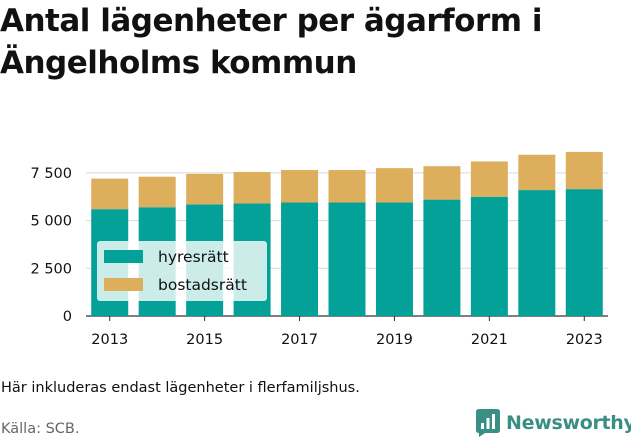  I want to click on x-axis-ticks: 2013 2015 2017 2019 2021 2023, so click(347, 332).